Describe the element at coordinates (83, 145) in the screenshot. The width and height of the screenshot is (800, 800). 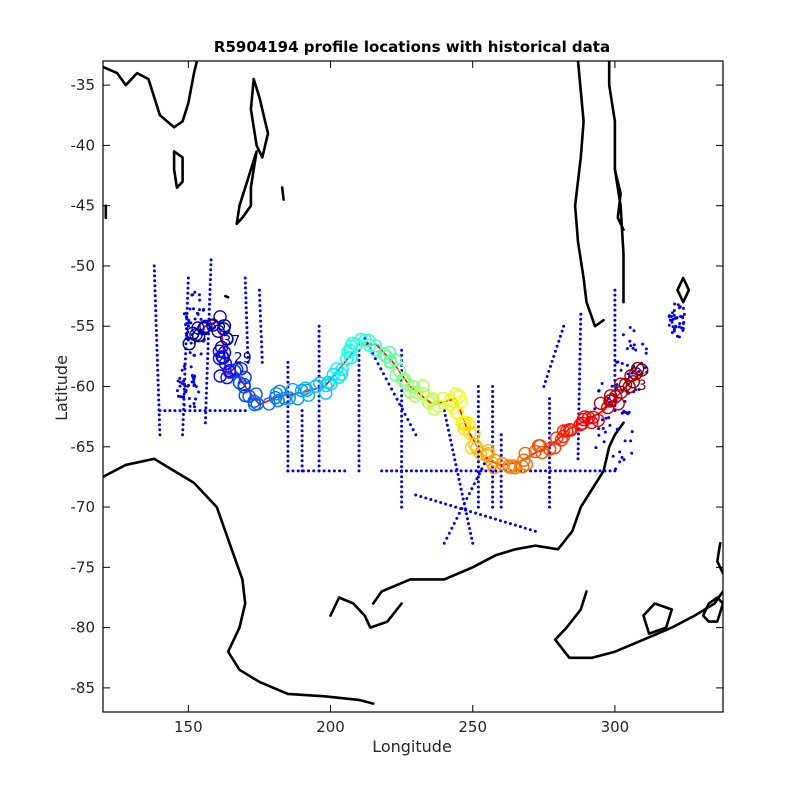
I see `y-tick-label: -40` at that location.